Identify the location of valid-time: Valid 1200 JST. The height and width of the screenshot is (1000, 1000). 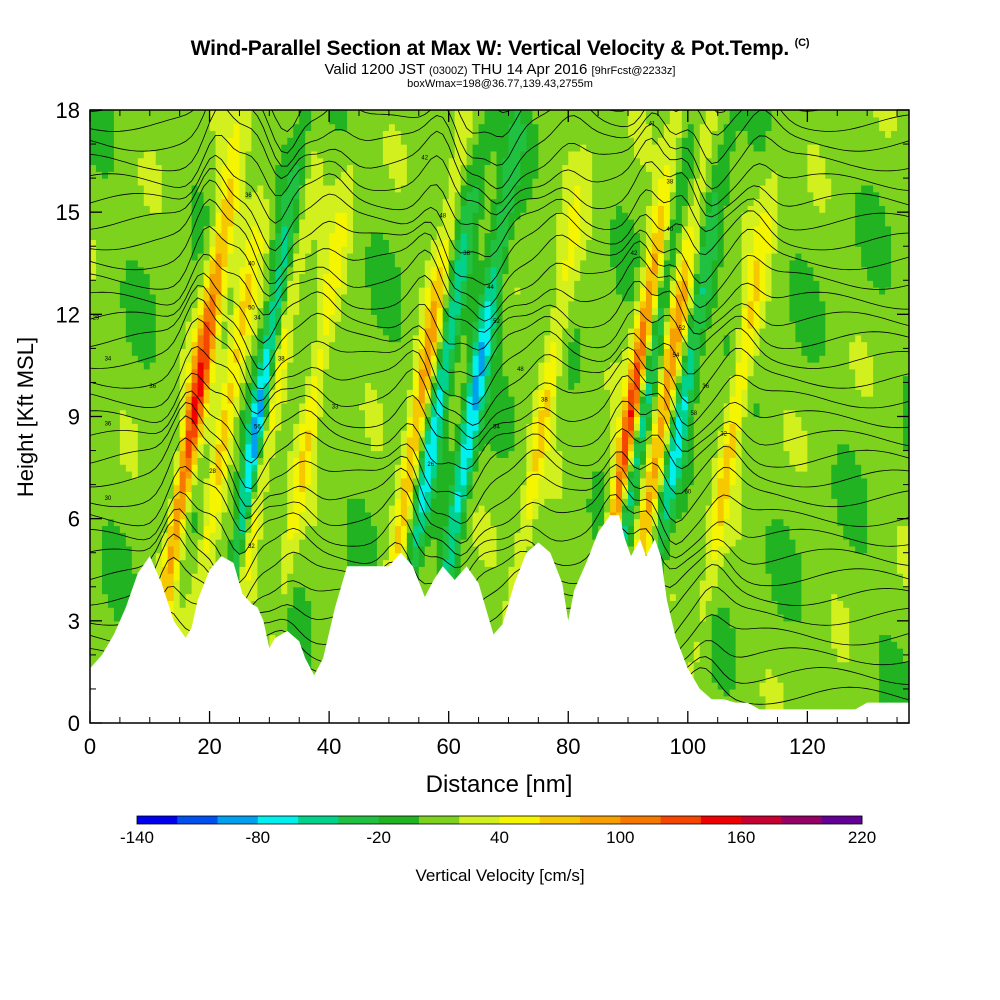
(374, 69).